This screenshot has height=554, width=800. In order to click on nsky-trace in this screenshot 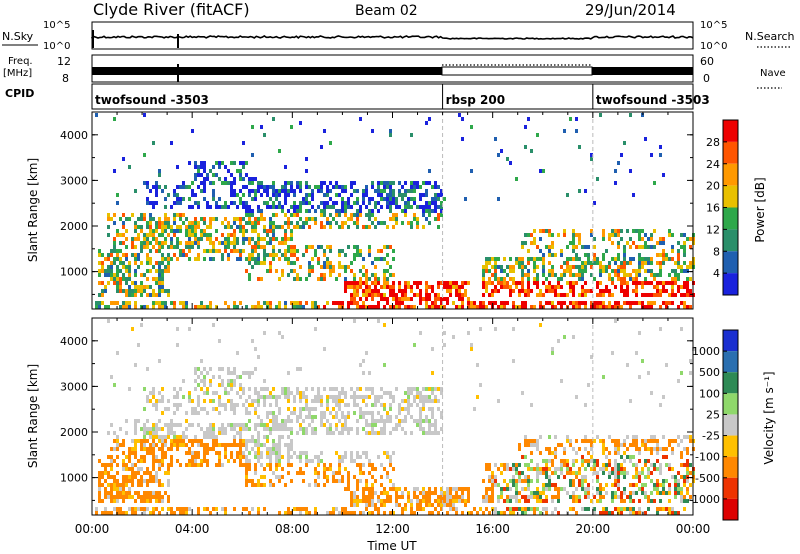, I will do `click(392, 39)`.